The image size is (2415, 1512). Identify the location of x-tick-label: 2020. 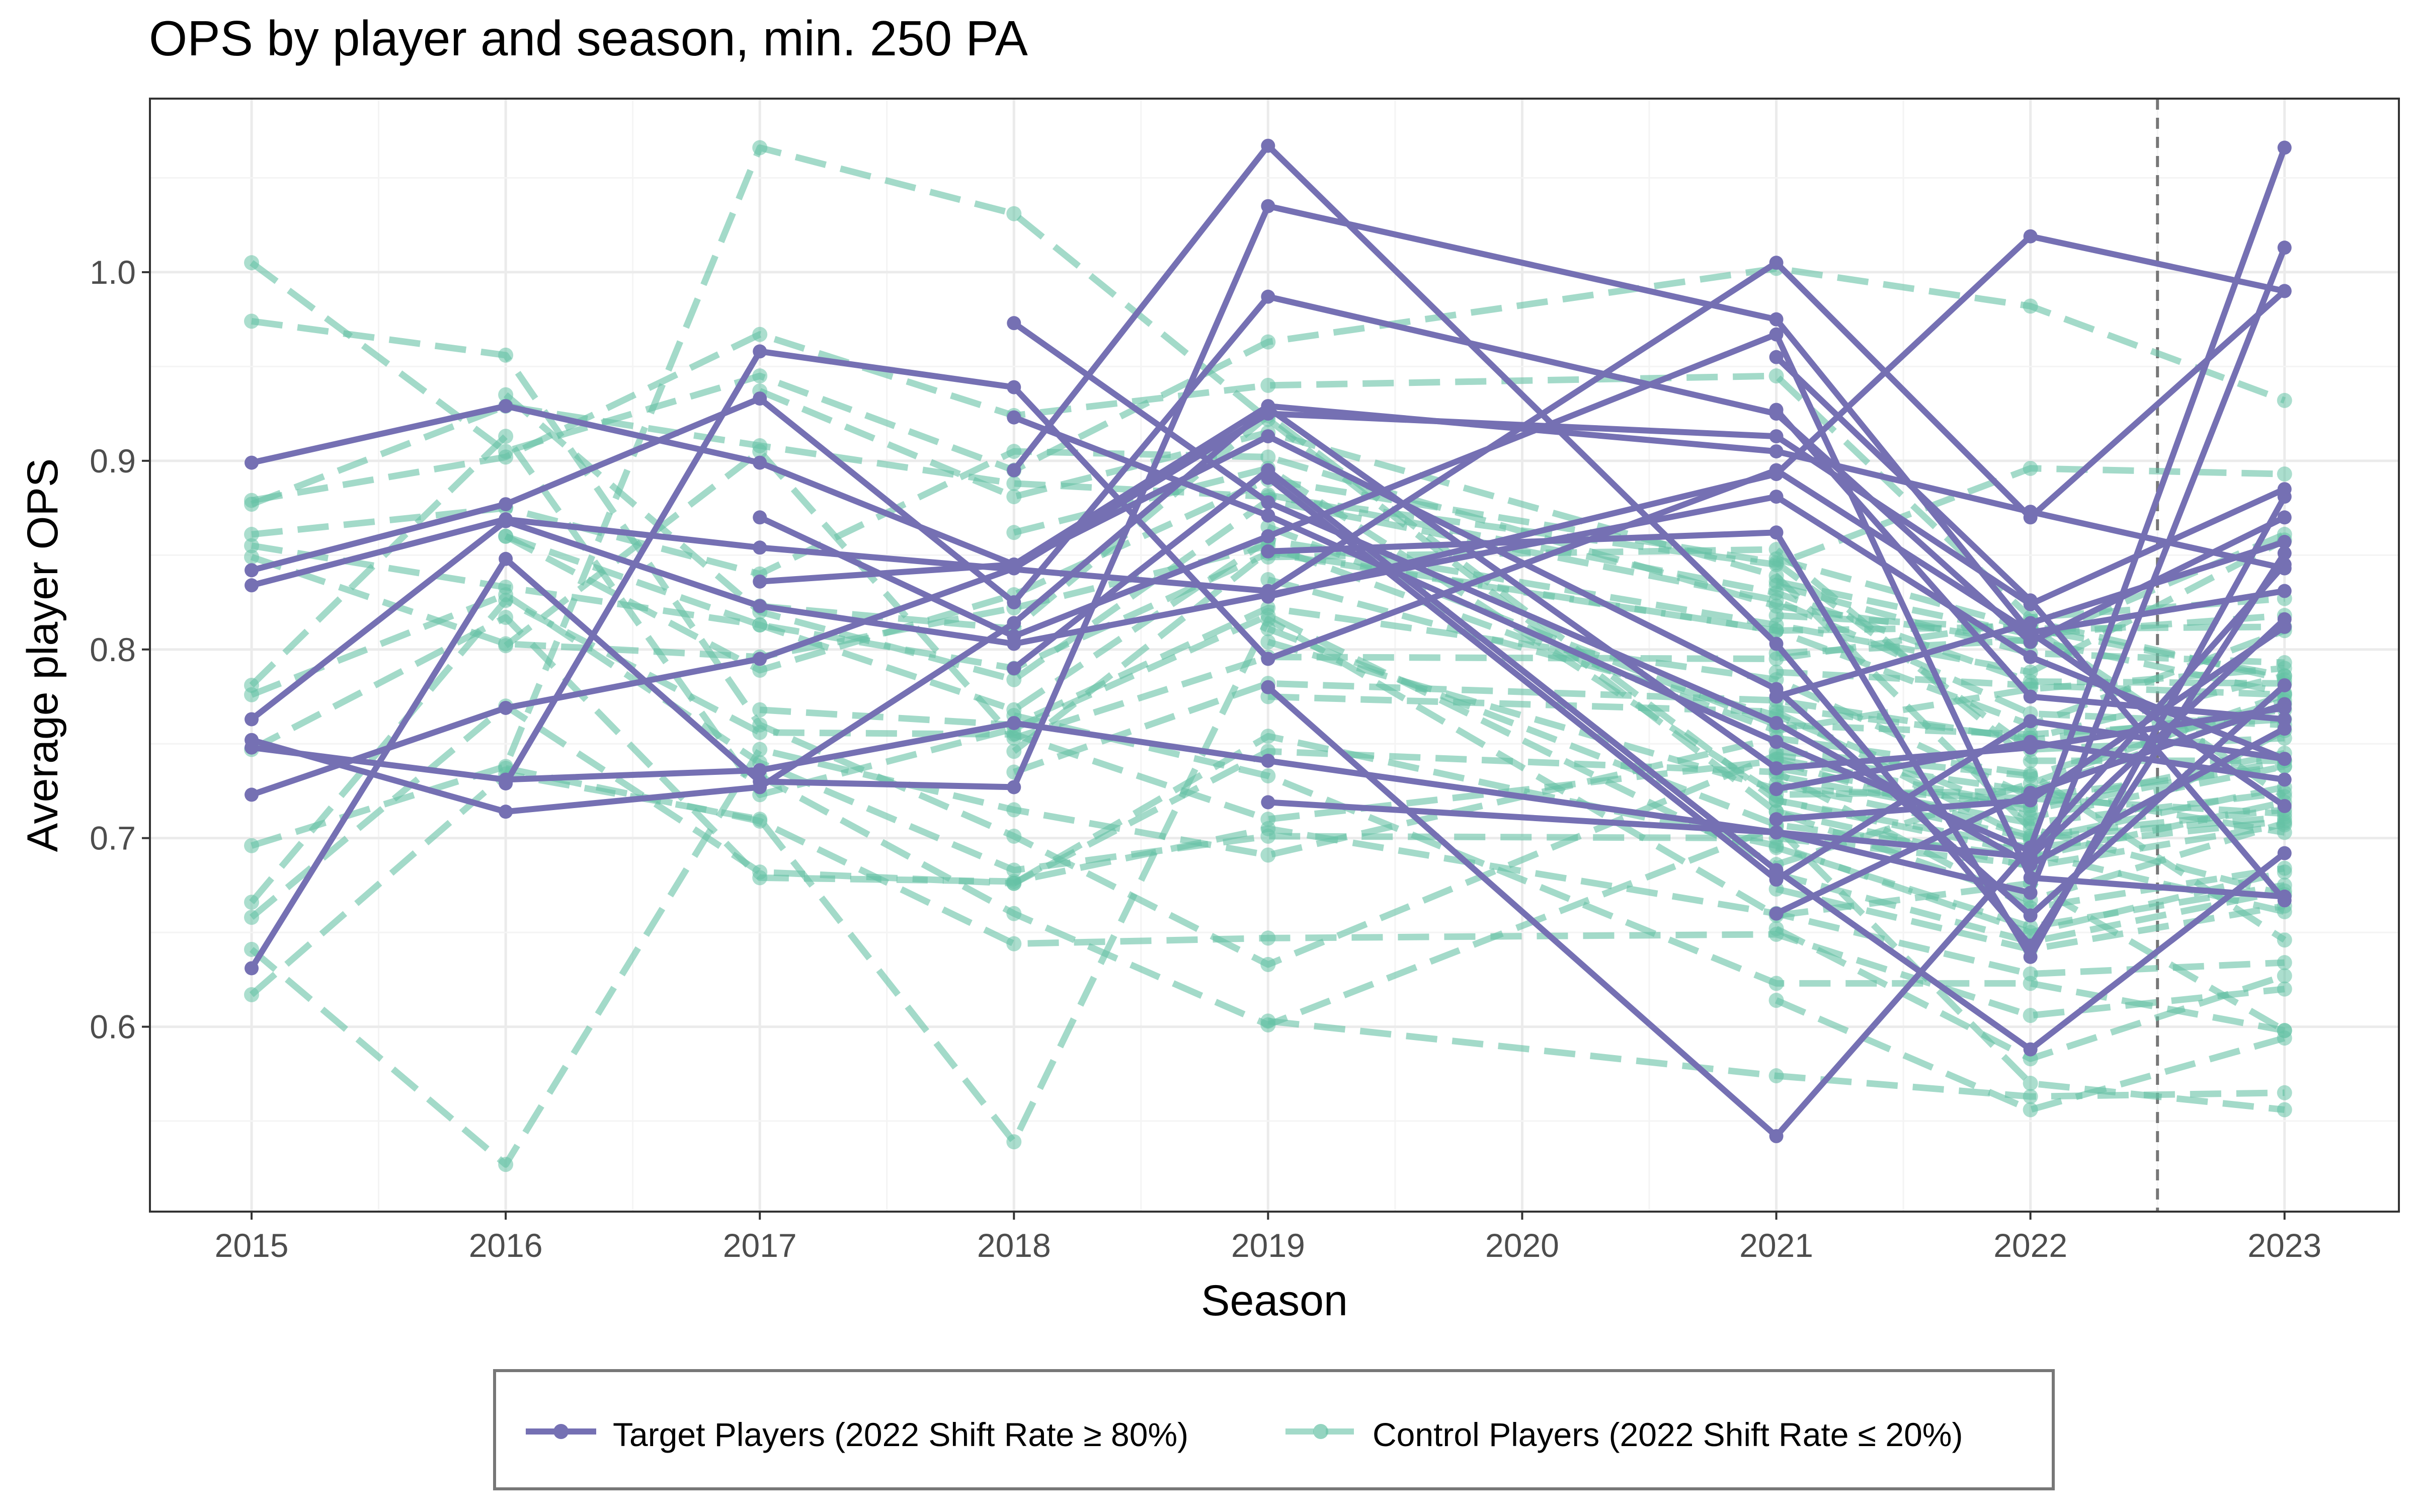
(1522, 1245).